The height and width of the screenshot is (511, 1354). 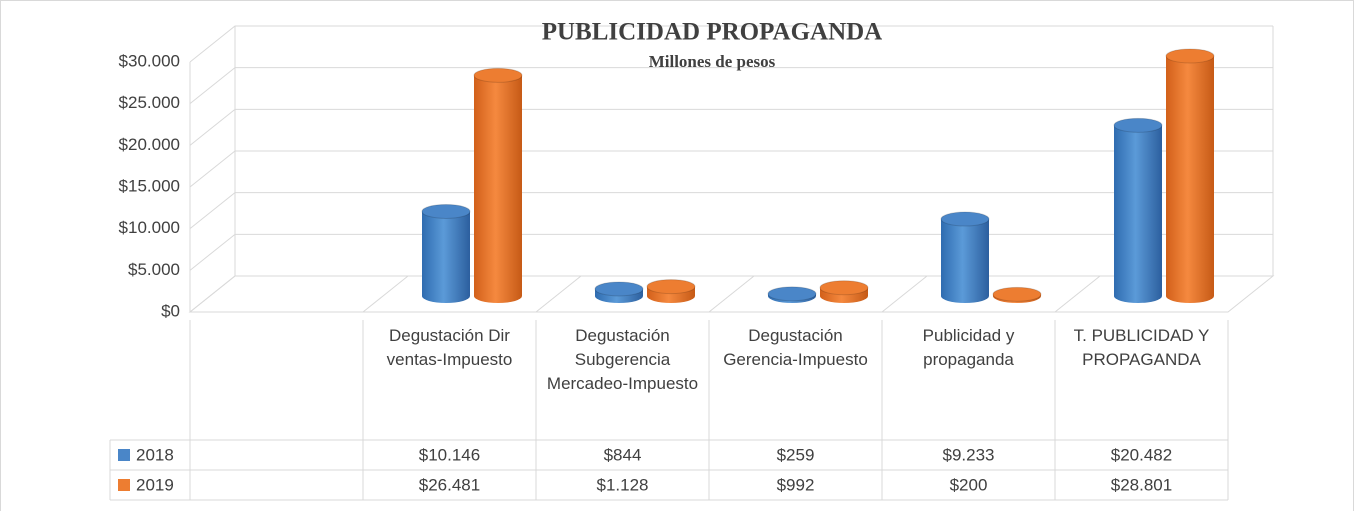 I want to click on y-tick-label: $15.000, so click(x=149, y=185).